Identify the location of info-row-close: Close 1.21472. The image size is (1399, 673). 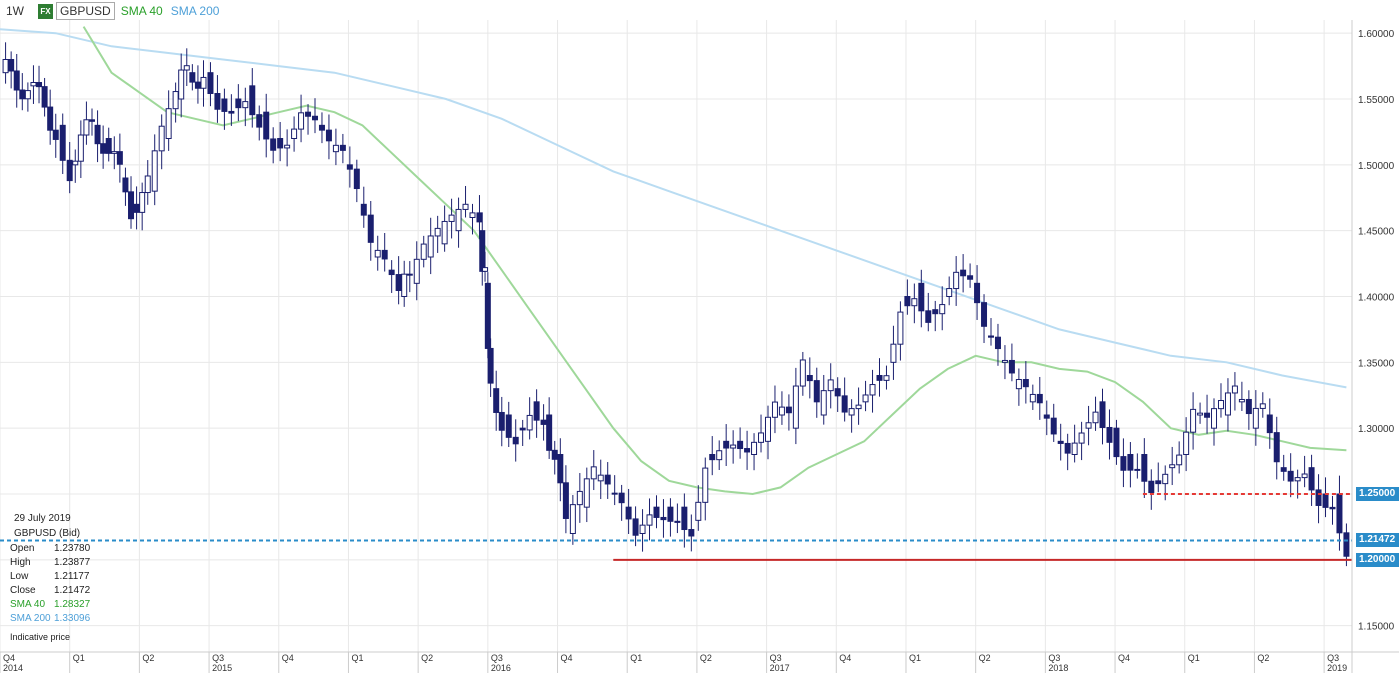
(65, 591).